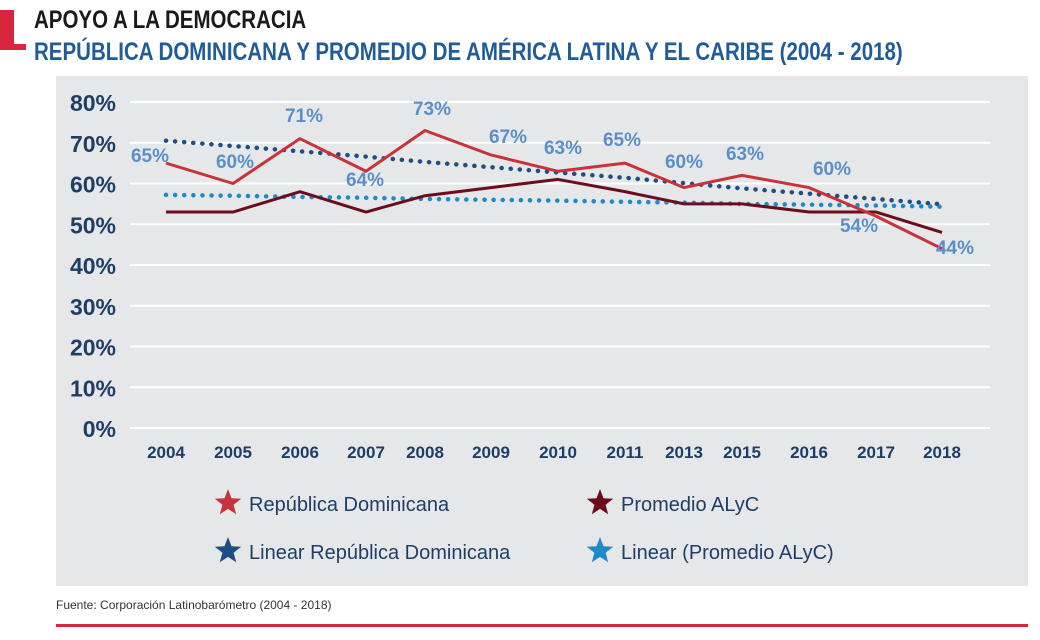 The image size is (1040, 640). Describe the element at coordinates (955, 248) in the screenshot. I see `data-label: 44%` at that location.